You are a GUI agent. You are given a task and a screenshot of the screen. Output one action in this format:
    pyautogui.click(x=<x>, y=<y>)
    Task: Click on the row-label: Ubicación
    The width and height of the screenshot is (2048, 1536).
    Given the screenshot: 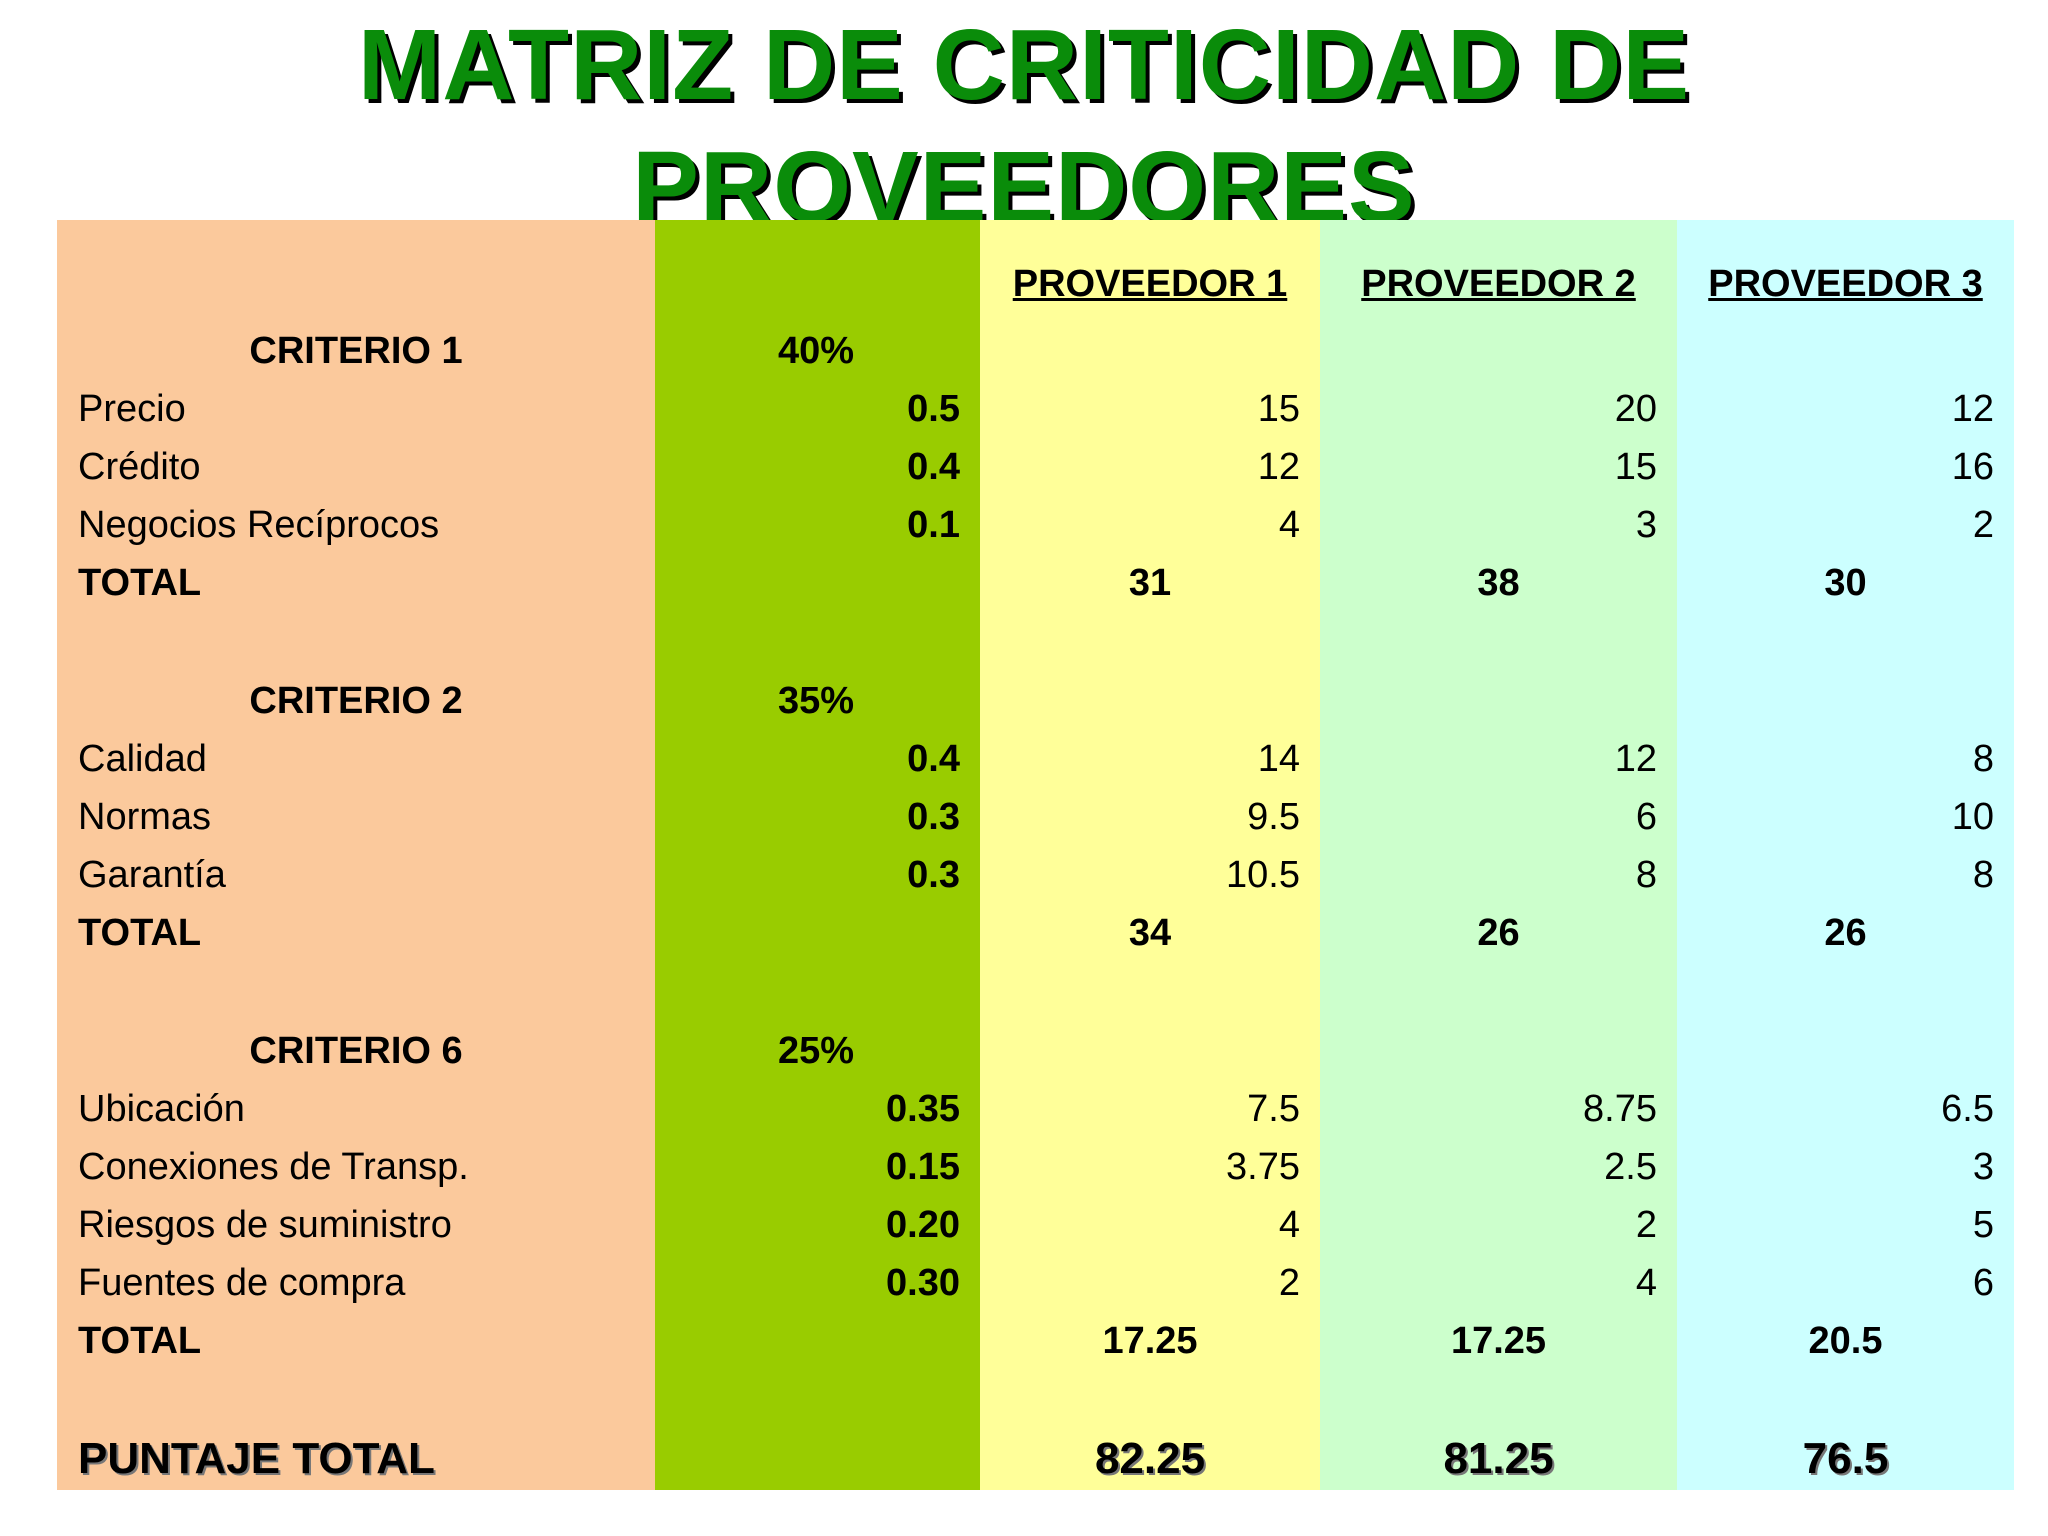 What is the action you would take?
    pyautogui.click(x=161, y=1109)
    